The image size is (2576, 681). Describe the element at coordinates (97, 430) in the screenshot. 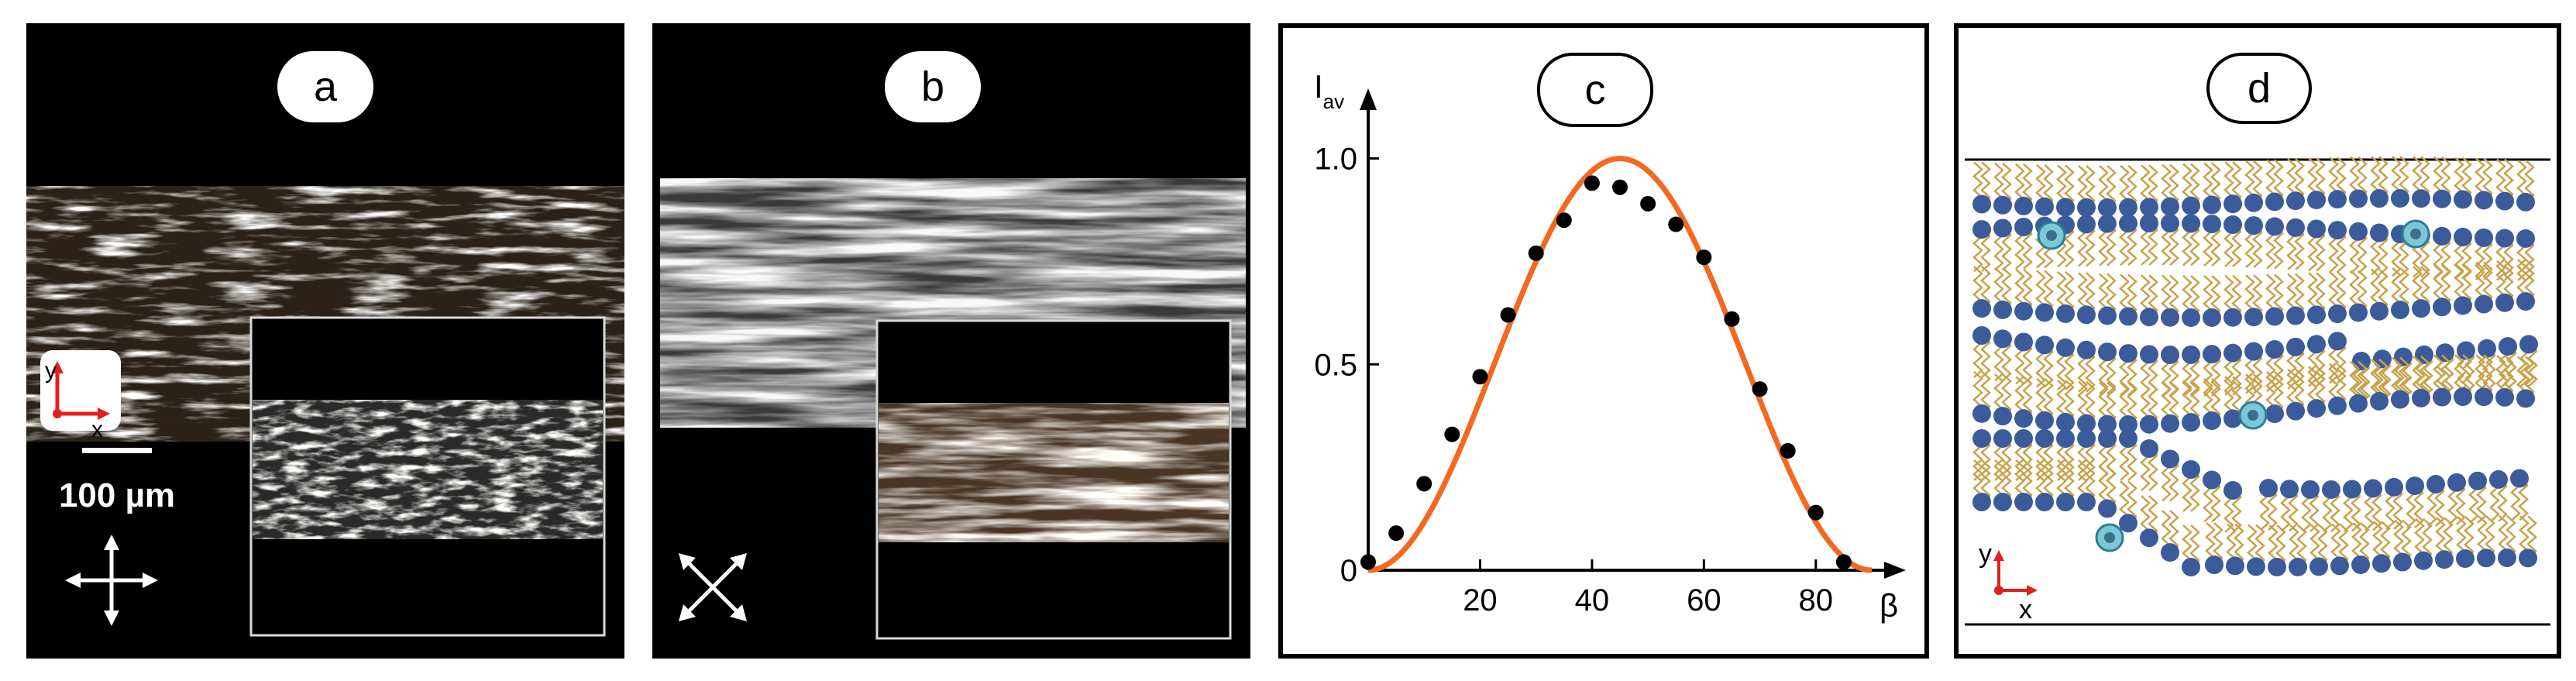

I see `panel-a-axis-x-label: x` at that location.